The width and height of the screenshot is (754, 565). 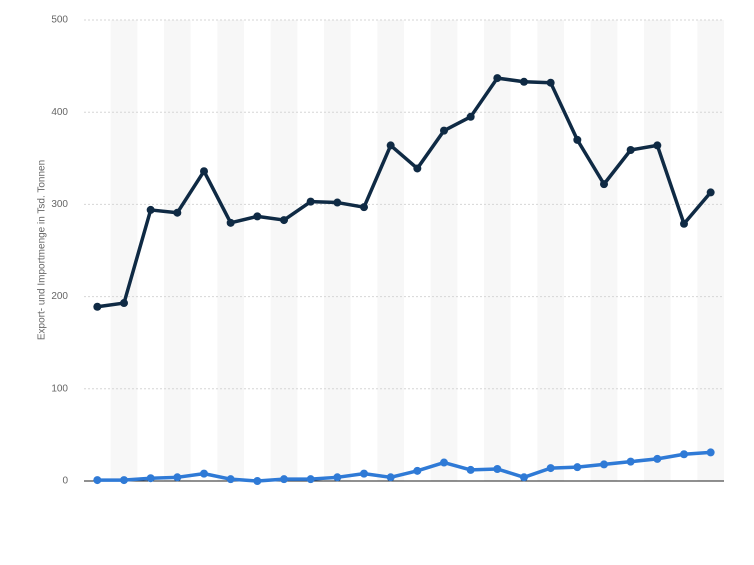 I want to click on series-line, so click(x=404, y=466).